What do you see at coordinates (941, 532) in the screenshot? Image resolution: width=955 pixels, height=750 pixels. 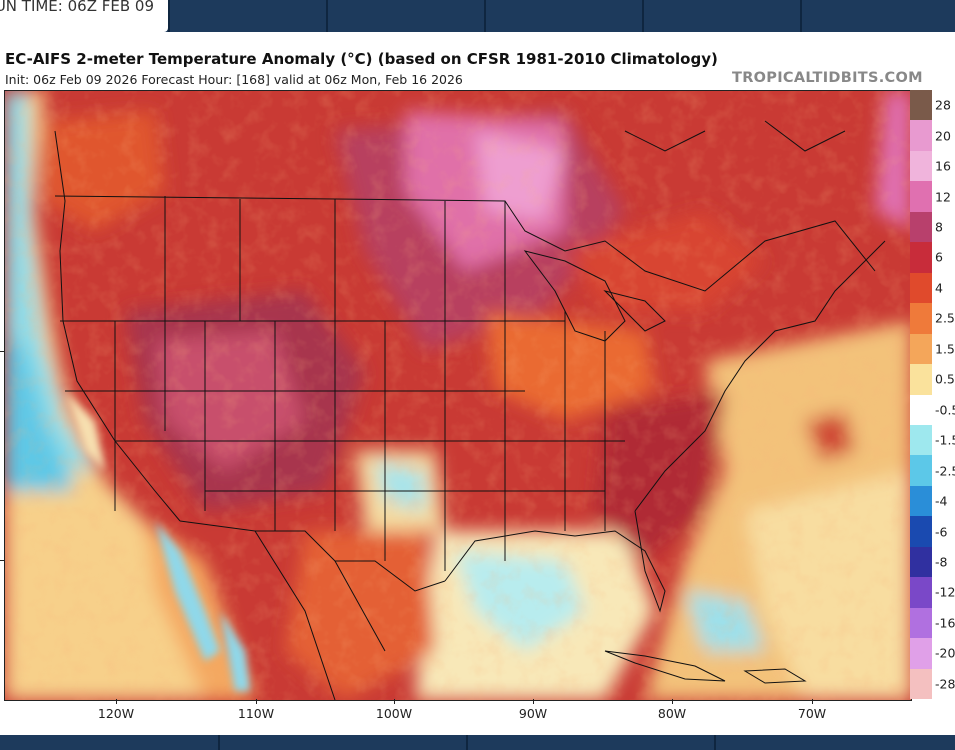 I see `legend-label: -6` at bounding box center [941, 532].